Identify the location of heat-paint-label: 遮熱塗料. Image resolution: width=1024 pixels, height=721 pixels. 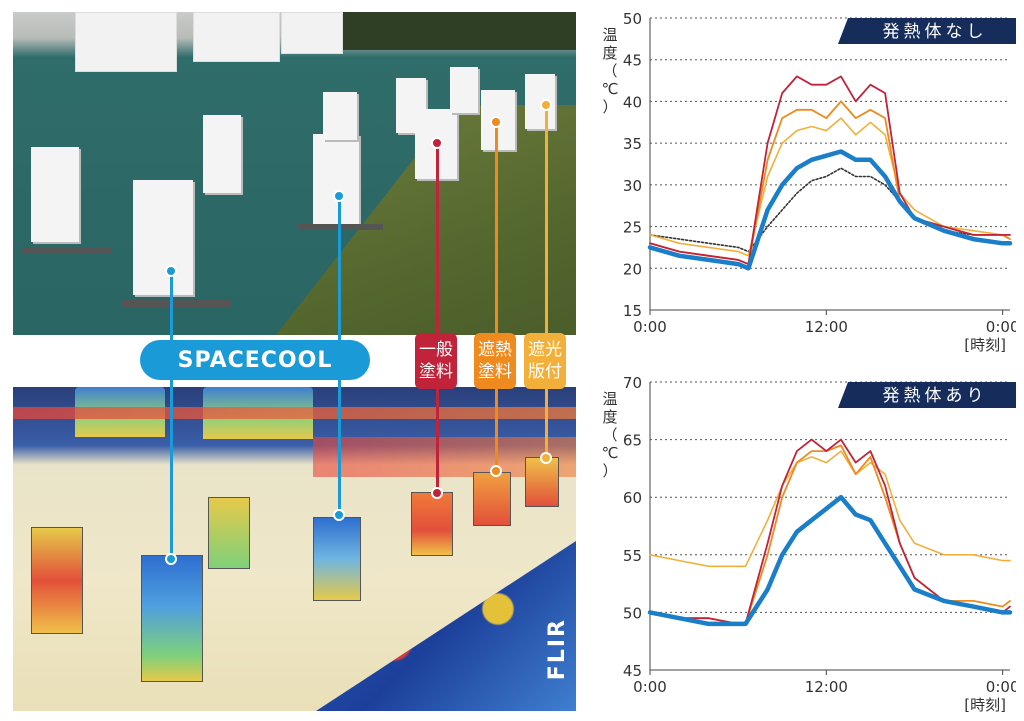
(495, 361).